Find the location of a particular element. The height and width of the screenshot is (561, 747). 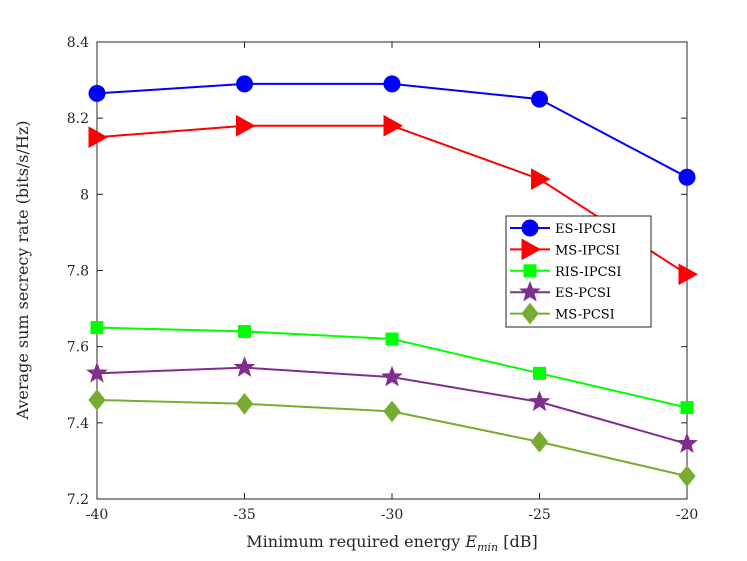

legend-item: MS-IPCSI is located at coordinates (565, 249).